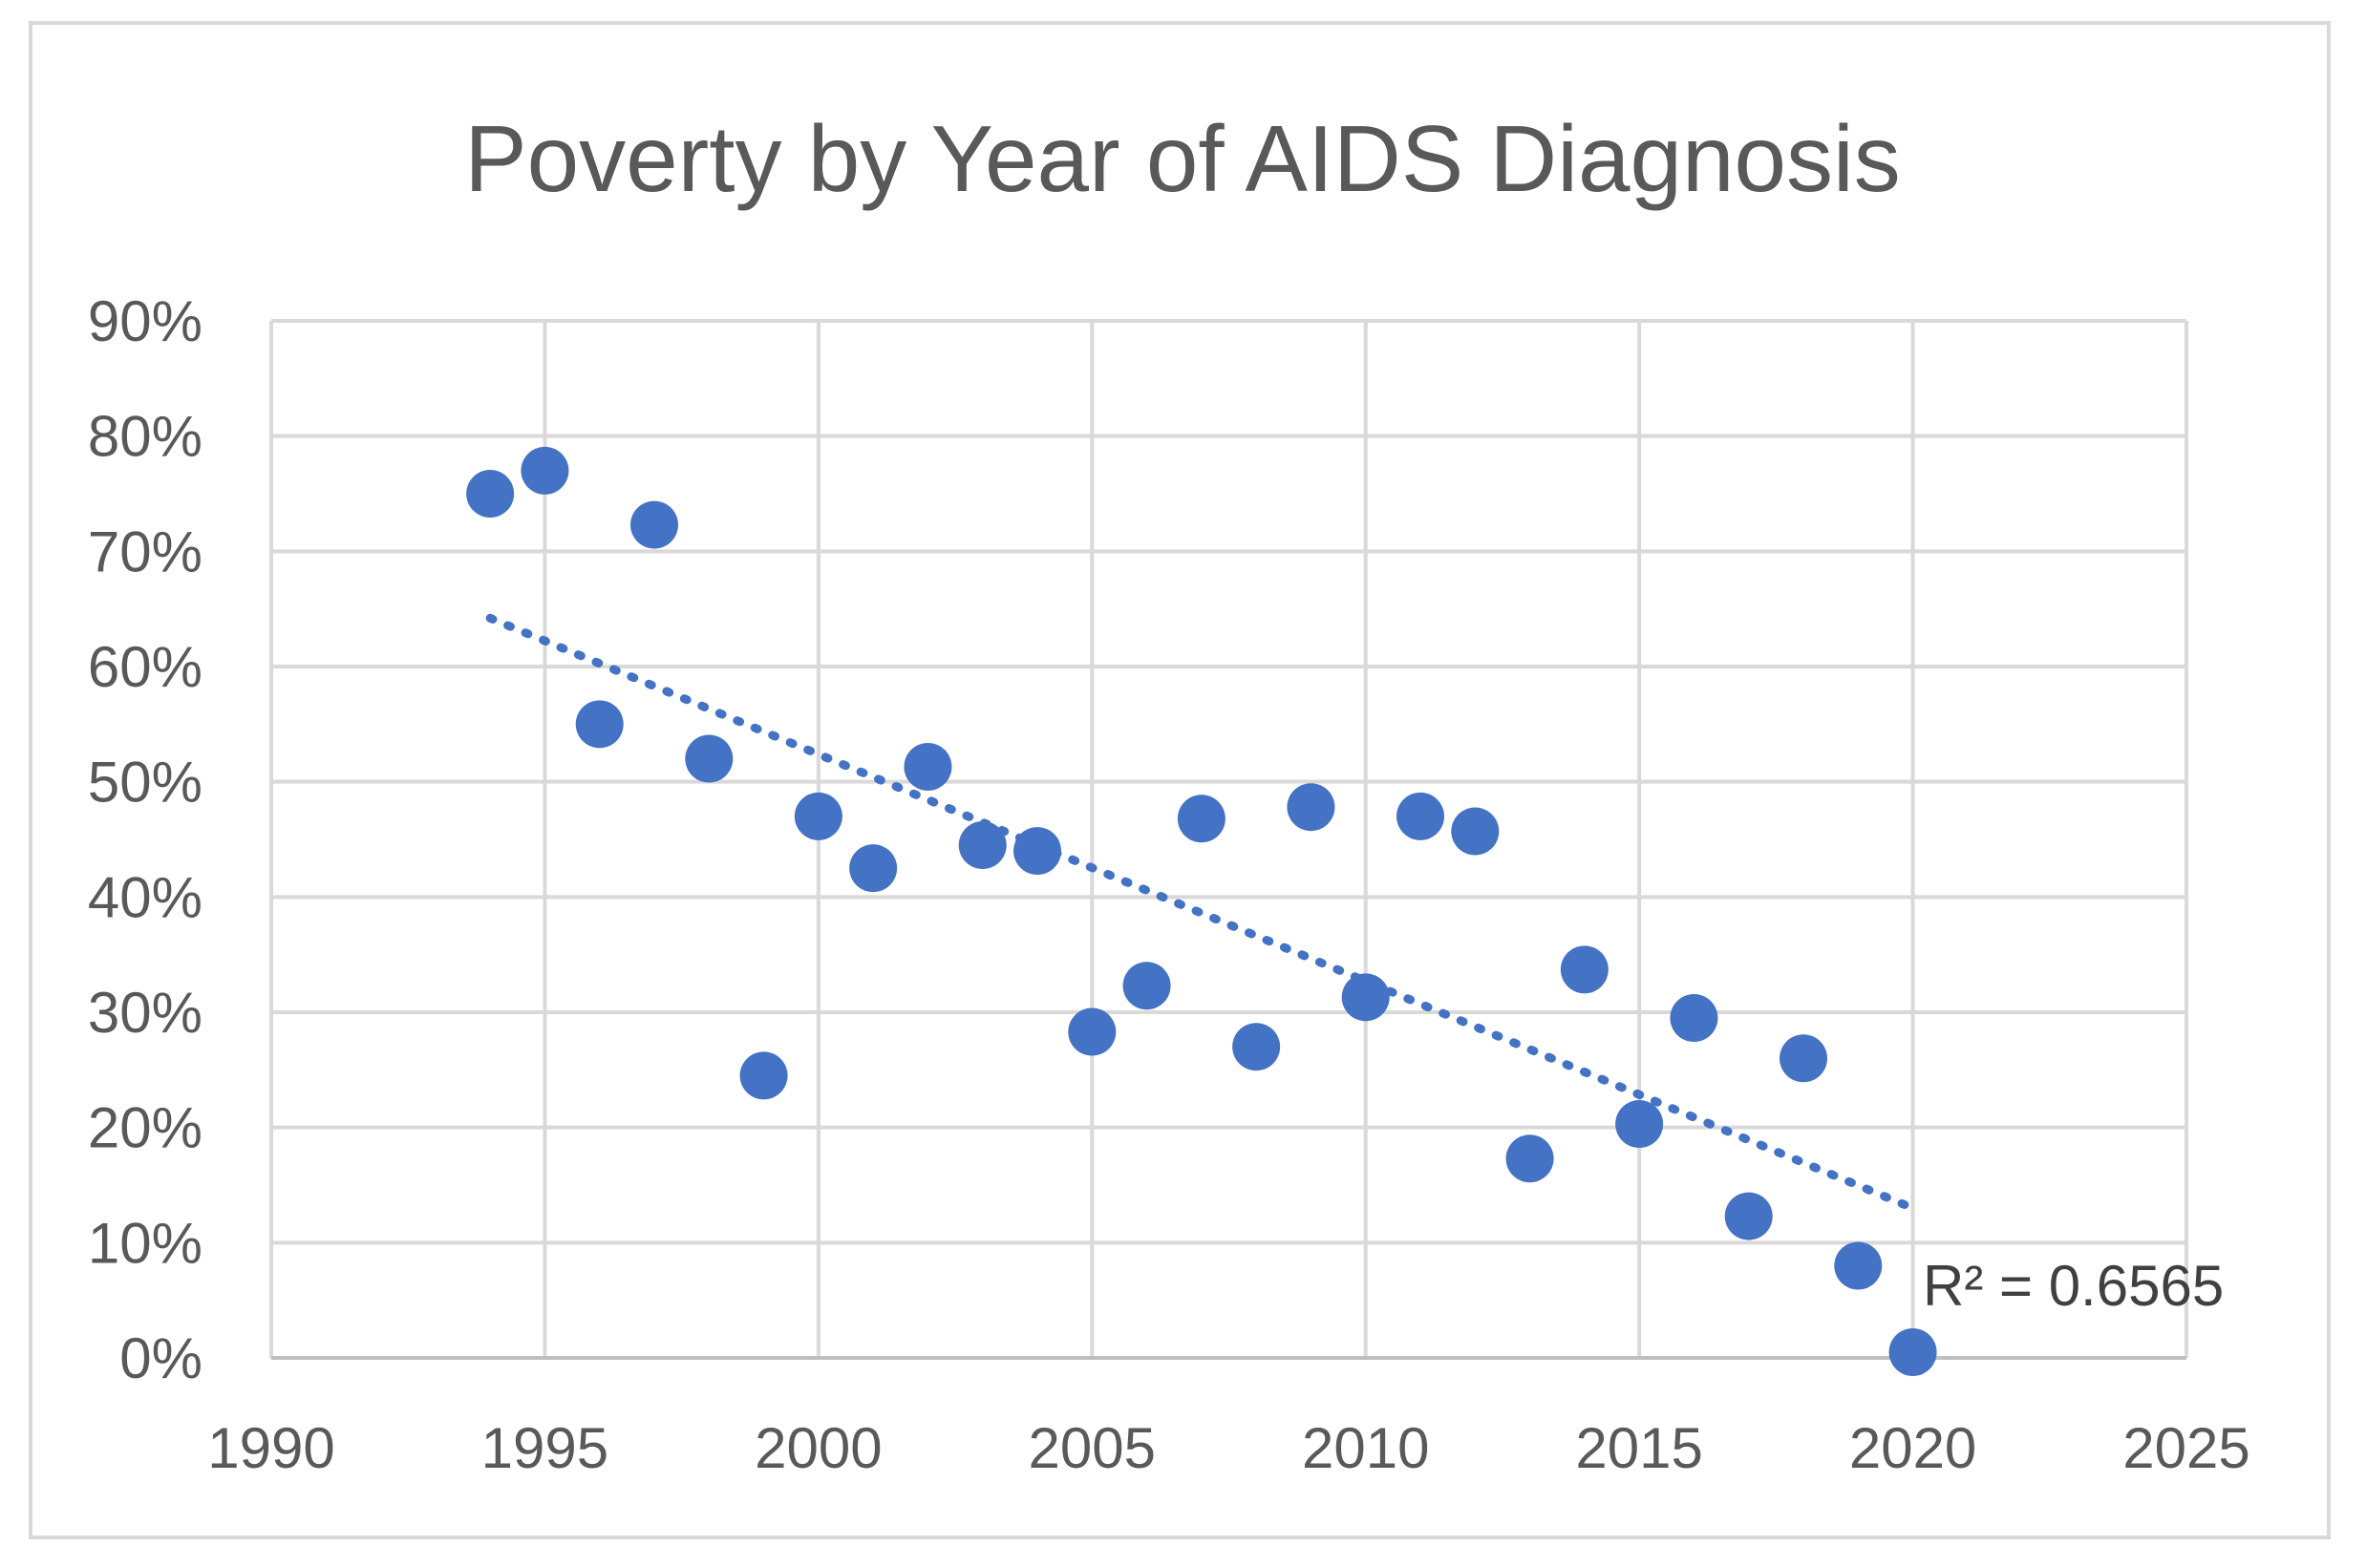  Describe the element at coordinates (2073, 1286) in the screenshot. I see `r-squared-label: R² = 0.6565` at that location.